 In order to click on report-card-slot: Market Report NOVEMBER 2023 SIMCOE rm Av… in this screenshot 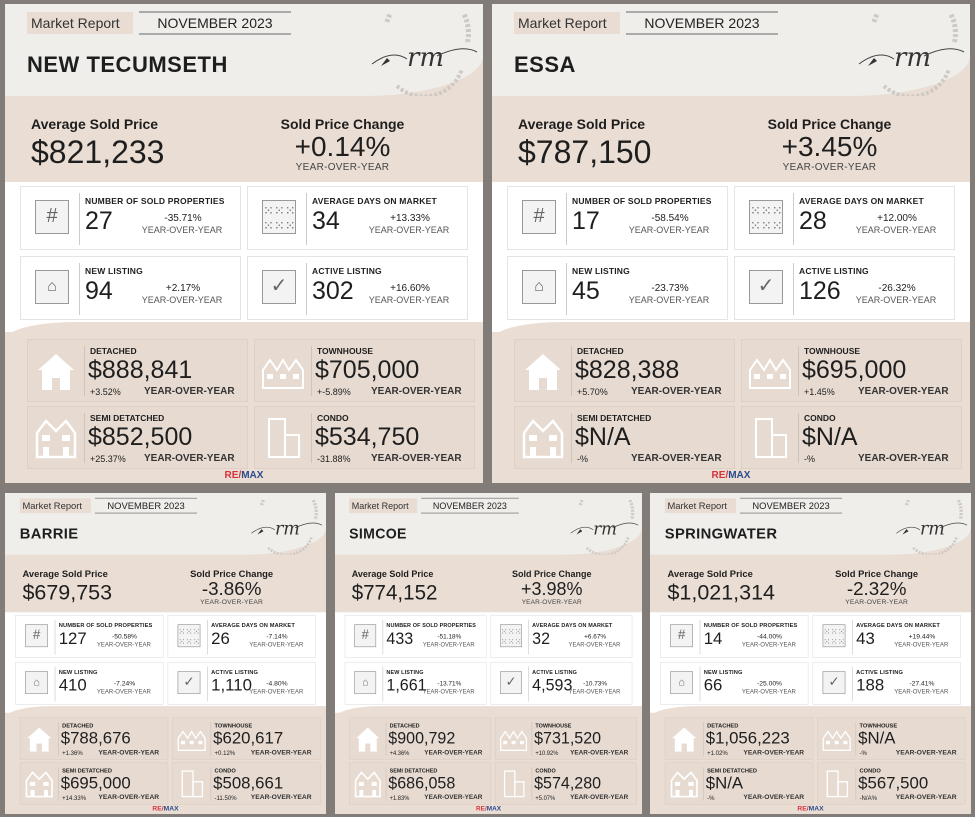, I will do `click(488, 653)`.